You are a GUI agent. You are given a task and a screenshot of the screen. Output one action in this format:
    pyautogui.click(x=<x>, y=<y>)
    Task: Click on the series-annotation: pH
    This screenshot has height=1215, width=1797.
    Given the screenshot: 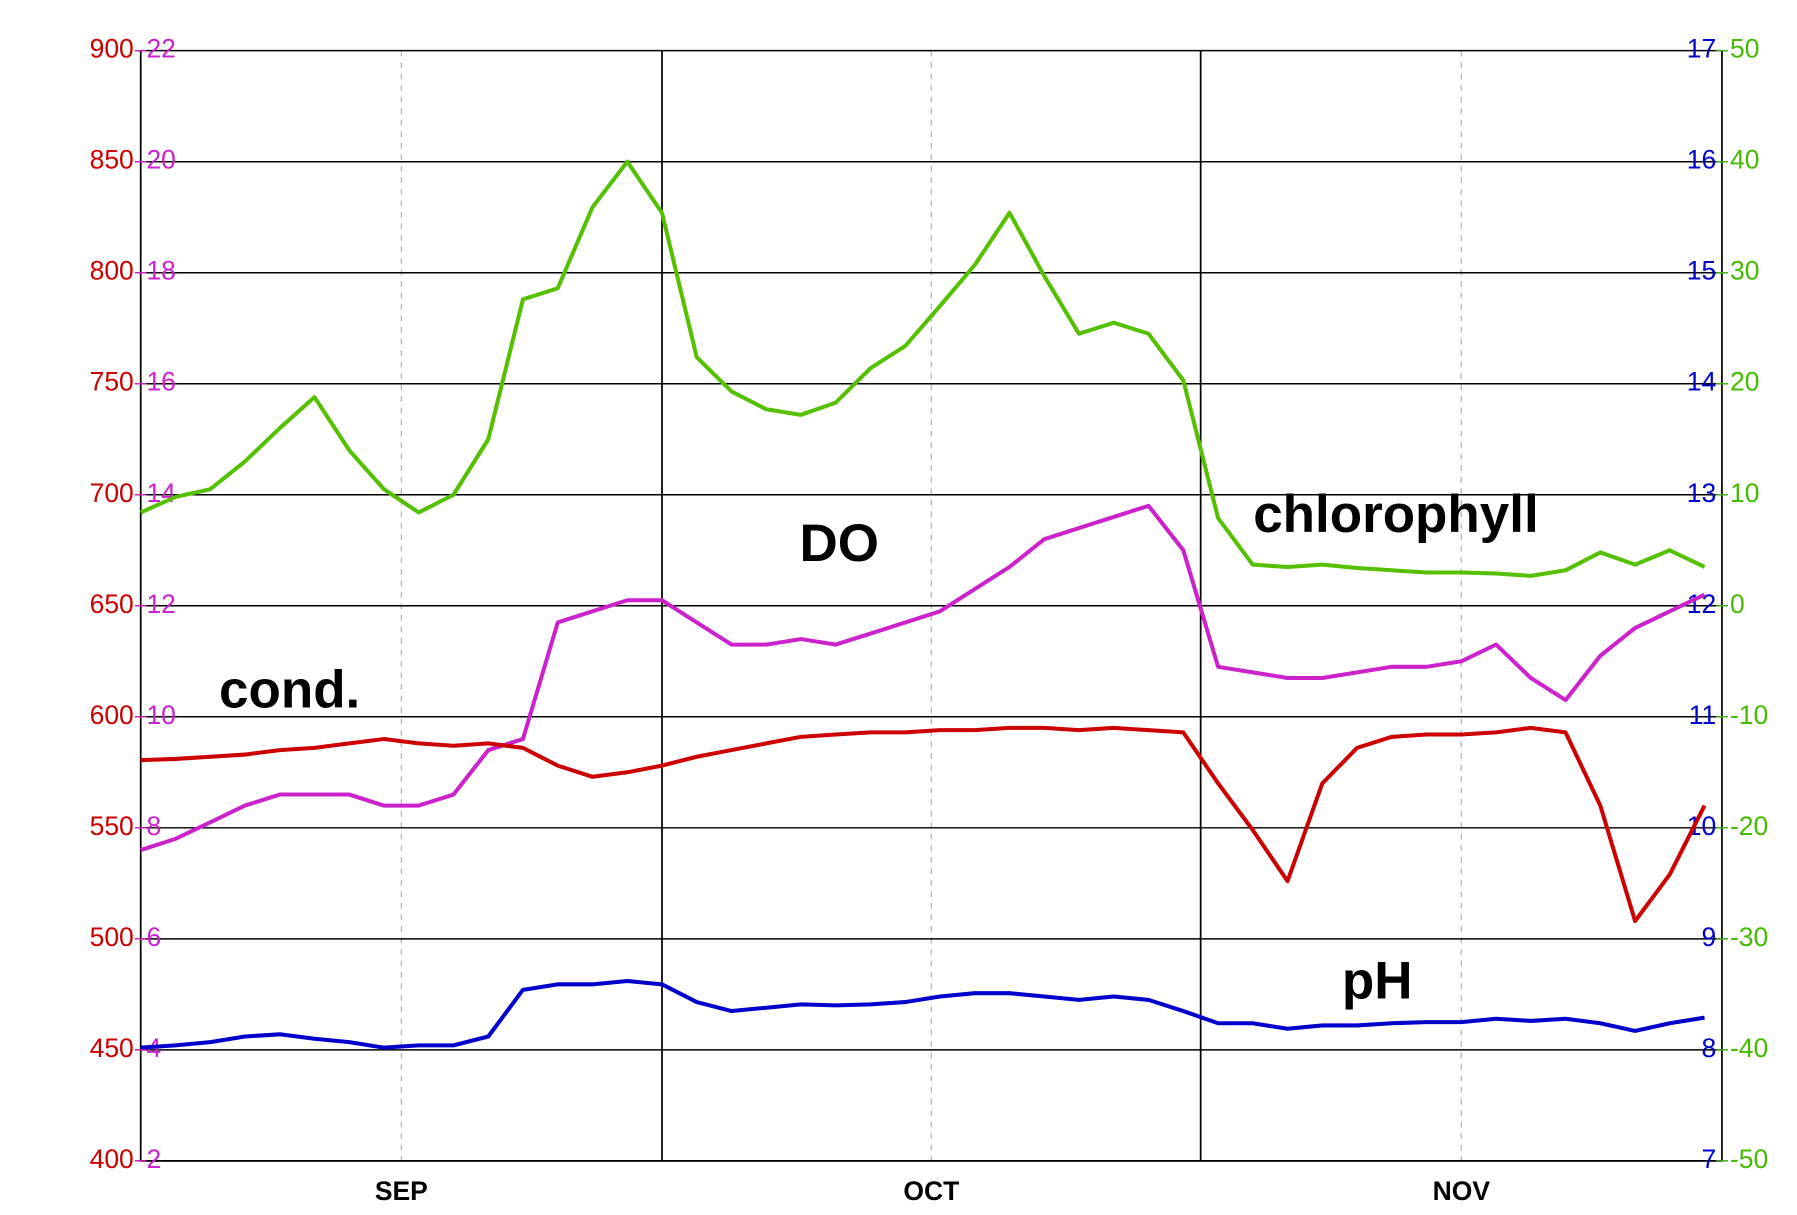 What is the action you would take?
    pyautogui.click(x=1377, y=981)
    